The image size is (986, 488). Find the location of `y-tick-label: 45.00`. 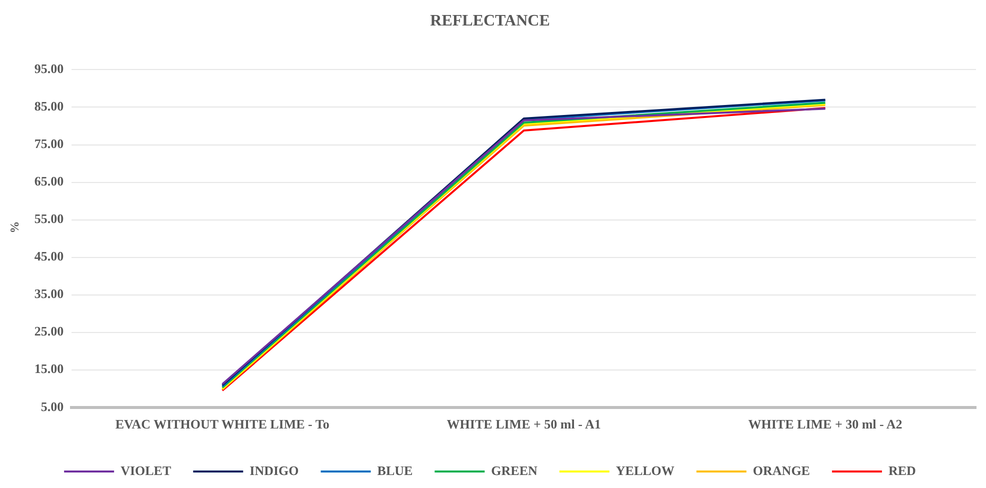

y-tick-label: 45.00 is located at coordinates (49, 256).